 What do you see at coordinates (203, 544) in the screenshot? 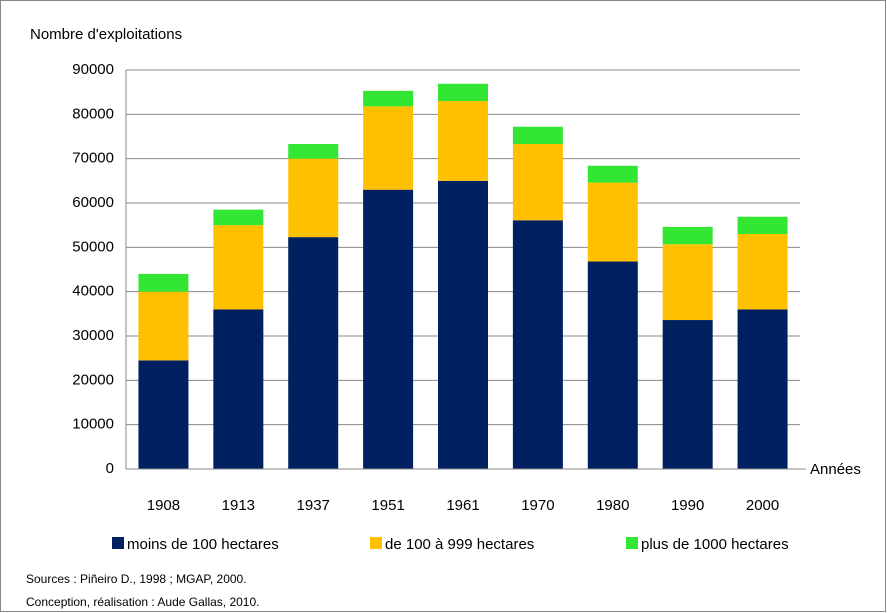
I see `legend-label: moins de 100 hectares` at bounding box center [203, 544].